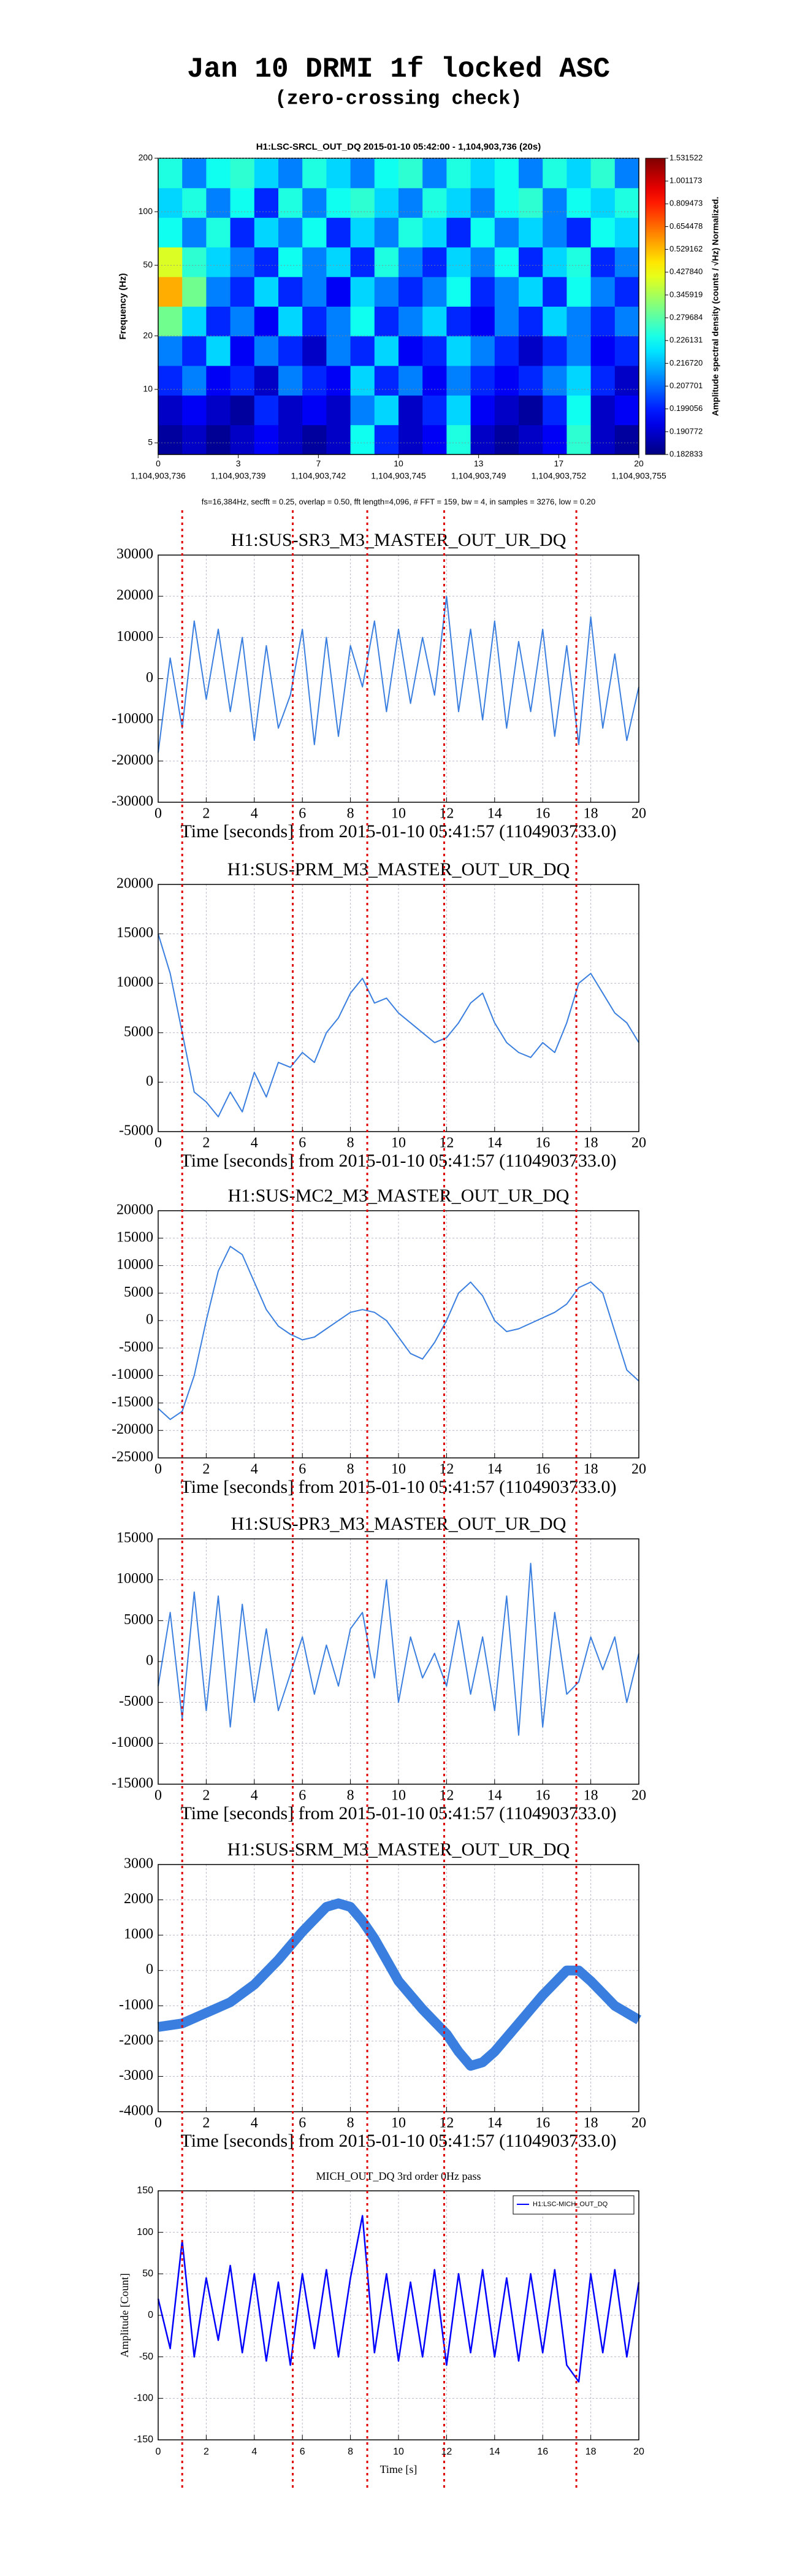 The width and height of the screenshot is (797, 2576). What do you see at coordinates (574, 2205) in the screenshot?
I see `legend-box` at bounding box center [574, 2205].